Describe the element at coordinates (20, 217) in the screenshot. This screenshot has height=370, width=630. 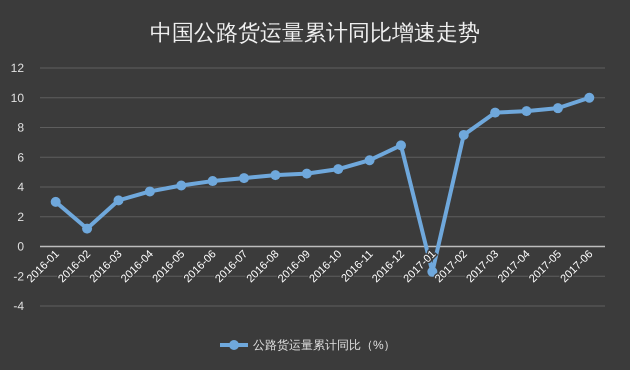
I see `y-tick-label: 2` at that location.